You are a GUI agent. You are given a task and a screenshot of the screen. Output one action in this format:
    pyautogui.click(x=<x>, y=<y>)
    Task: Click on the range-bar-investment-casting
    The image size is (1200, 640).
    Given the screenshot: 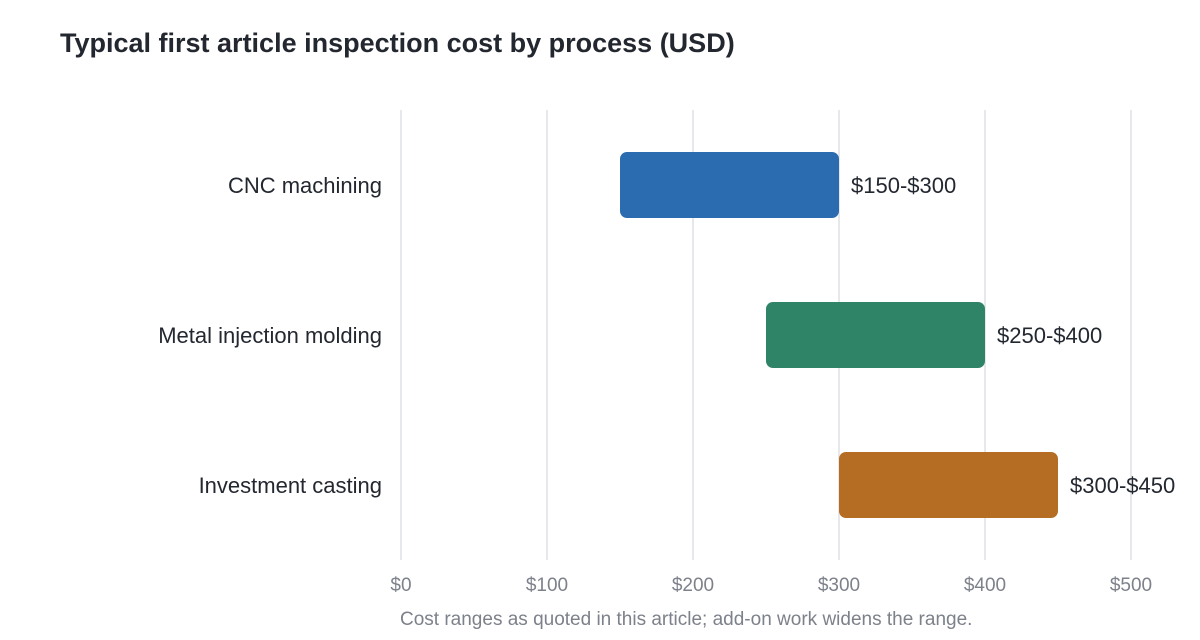 What is the action you would take?
    pyautogui.click(x=948, y=485)
    